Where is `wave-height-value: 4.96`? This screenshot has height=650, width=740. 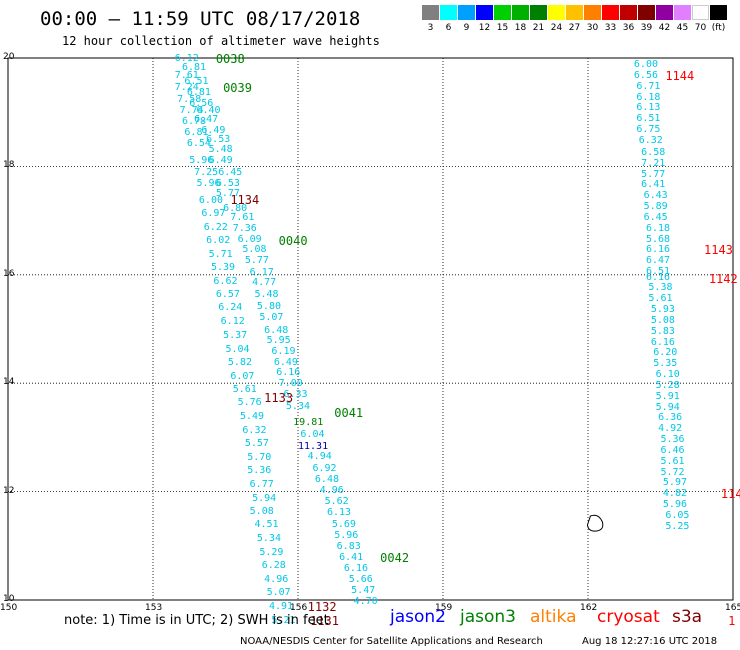
wave-height-value: 4.96 is located at coordinates (276, 579).